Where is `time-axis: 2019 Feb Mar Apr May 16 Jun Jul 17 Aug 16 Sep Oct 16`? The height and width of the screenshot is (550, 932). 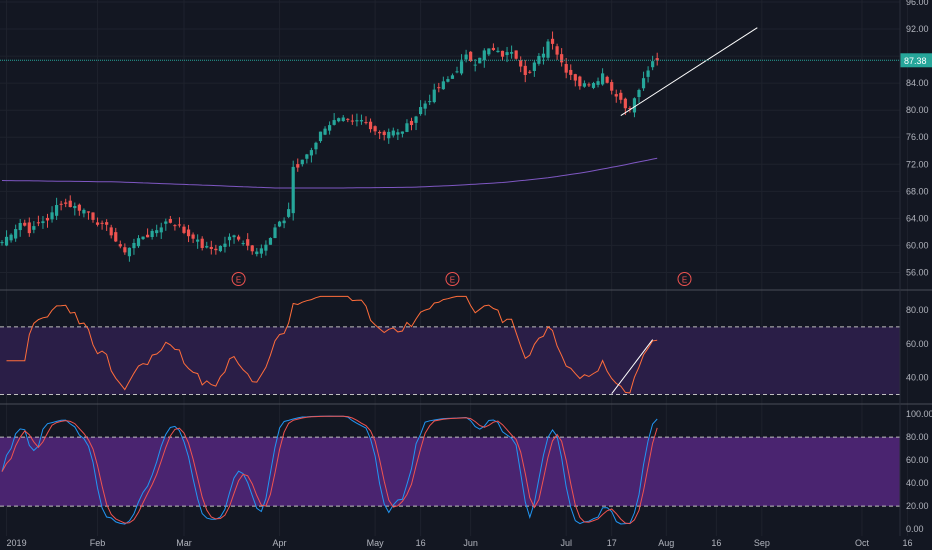 time-axis: 2019 Feb Mar Apr May 16 Jun Jul 17 Aug 16 Sep Oct 16 is located at coordinates (466, 543).